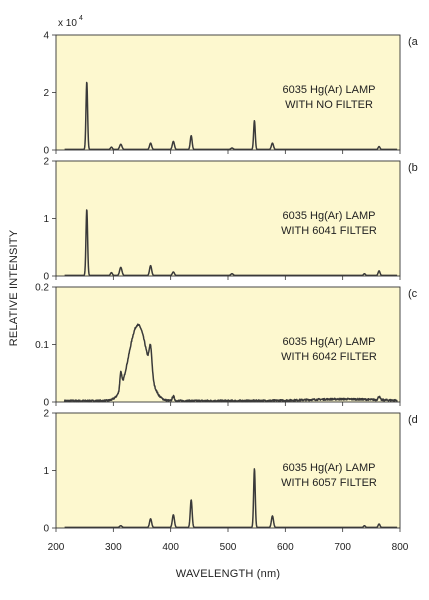 The image size is (429, 600). What do you see at coordinates (228, 547) in the screenshot?
I see `x-tick-label: 500` at bounding box center [228, 547].